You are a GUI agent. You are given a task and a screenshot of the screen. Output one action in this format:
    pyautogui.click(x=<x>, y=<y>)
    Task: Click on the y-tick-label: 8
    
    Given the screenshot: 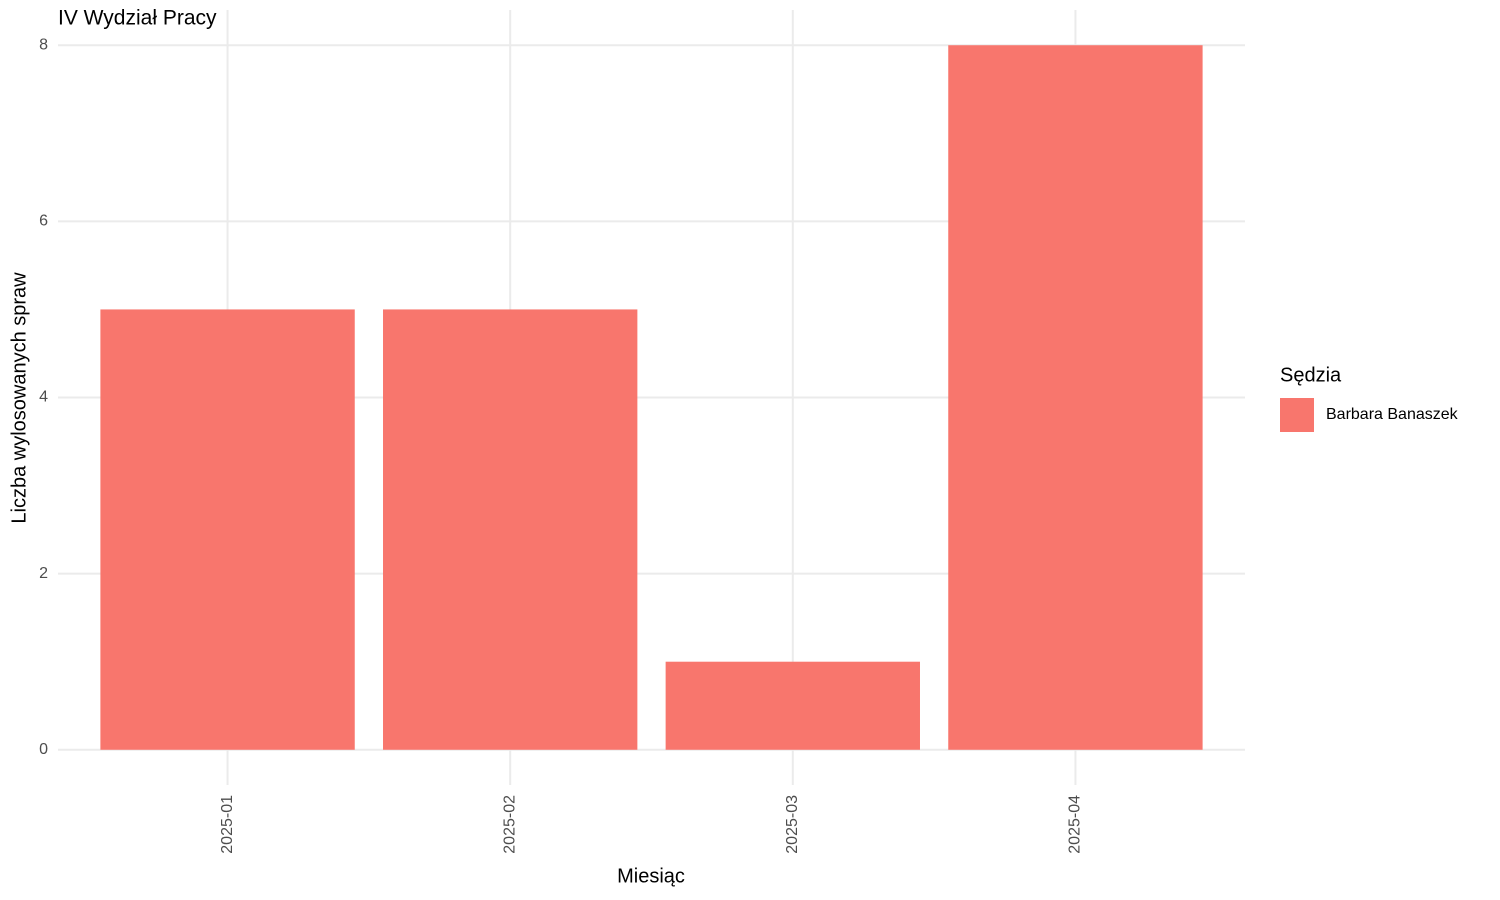 What is the action you would take?
    pyautogui.click(x=43, y=44)
    